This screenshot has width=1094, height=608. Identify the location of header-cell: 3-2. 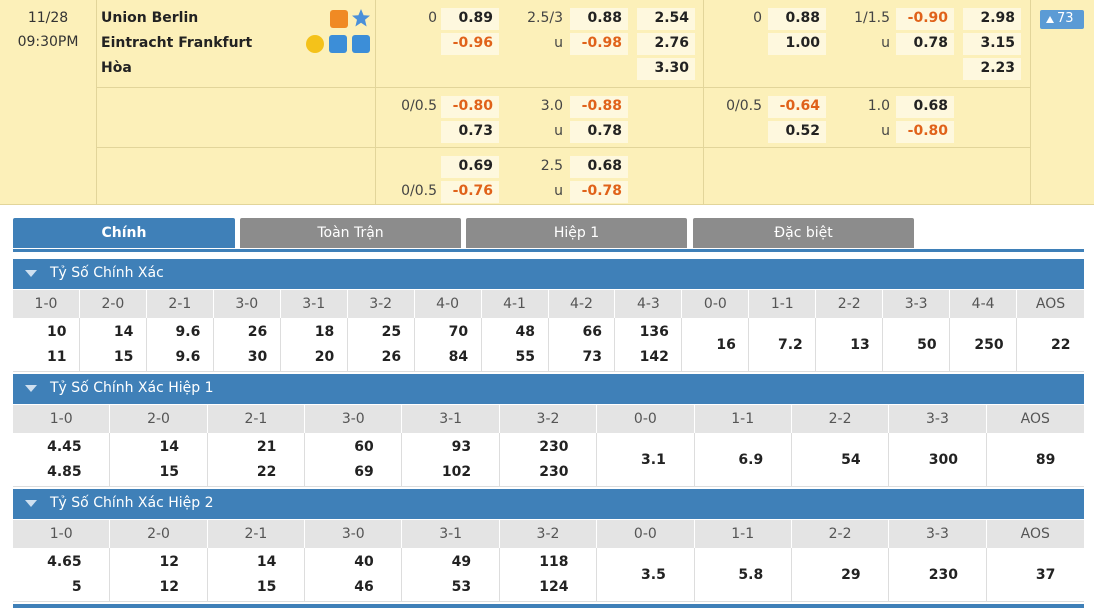
(381, 304).